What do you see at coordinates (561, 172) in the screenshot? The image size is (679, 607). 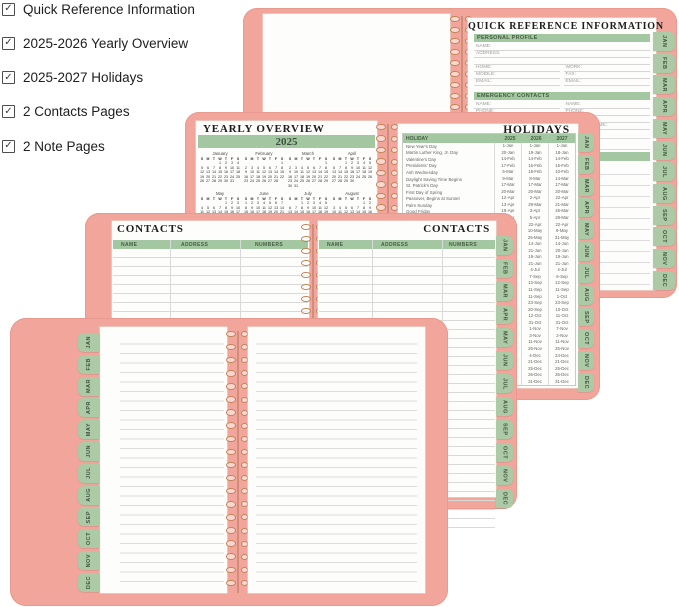 I see `holiday-date: 10-Feb` at bounding box center [561, 172].